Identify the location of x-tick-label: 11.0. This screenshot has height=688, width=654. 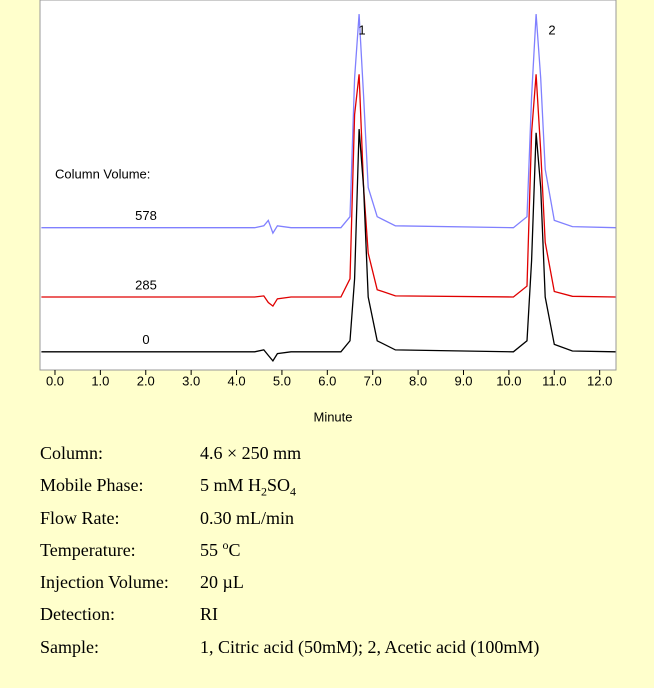
(554, 380).